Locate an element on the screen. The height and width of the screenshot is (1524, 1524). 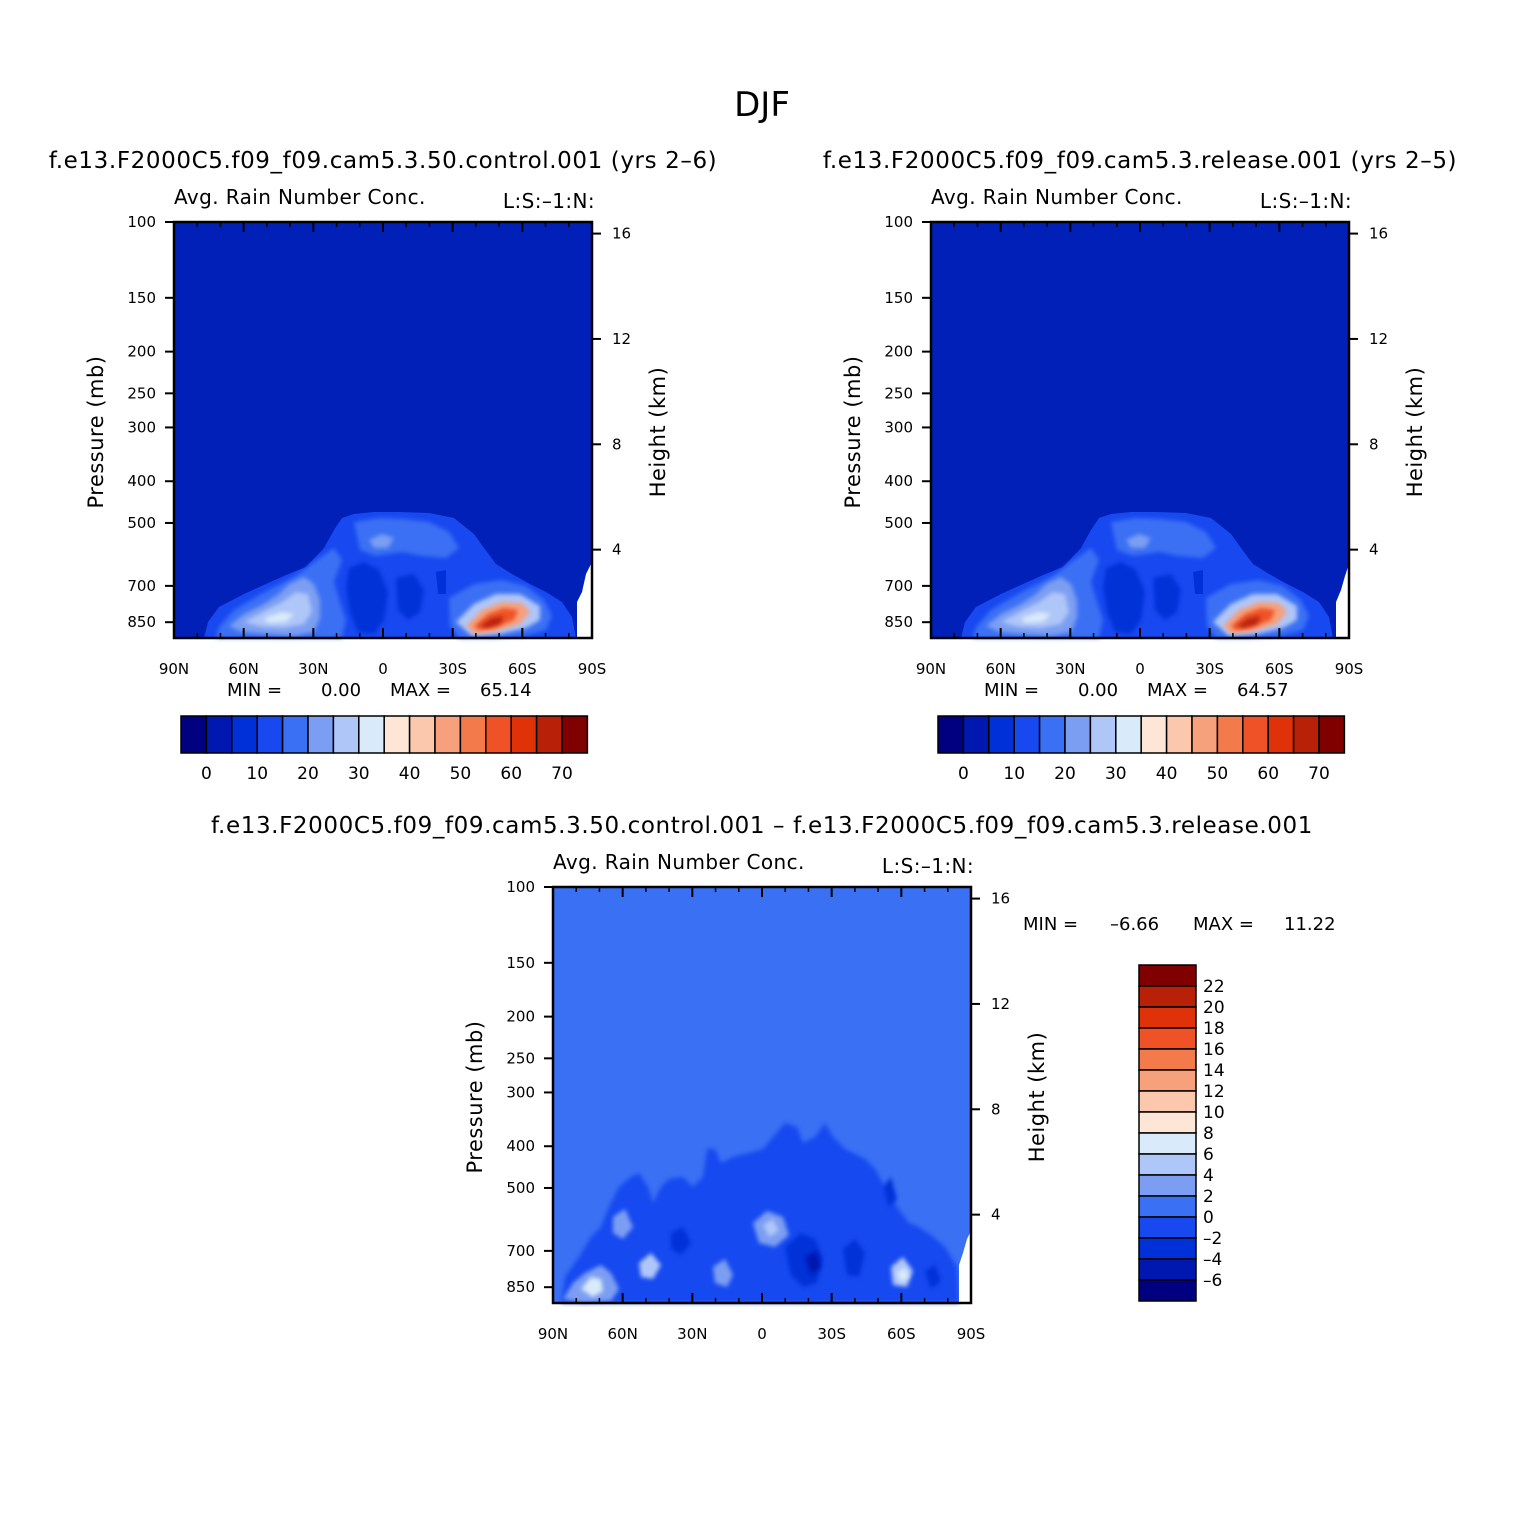
y-tick-label: 850 is located at coordinates (898, 622).